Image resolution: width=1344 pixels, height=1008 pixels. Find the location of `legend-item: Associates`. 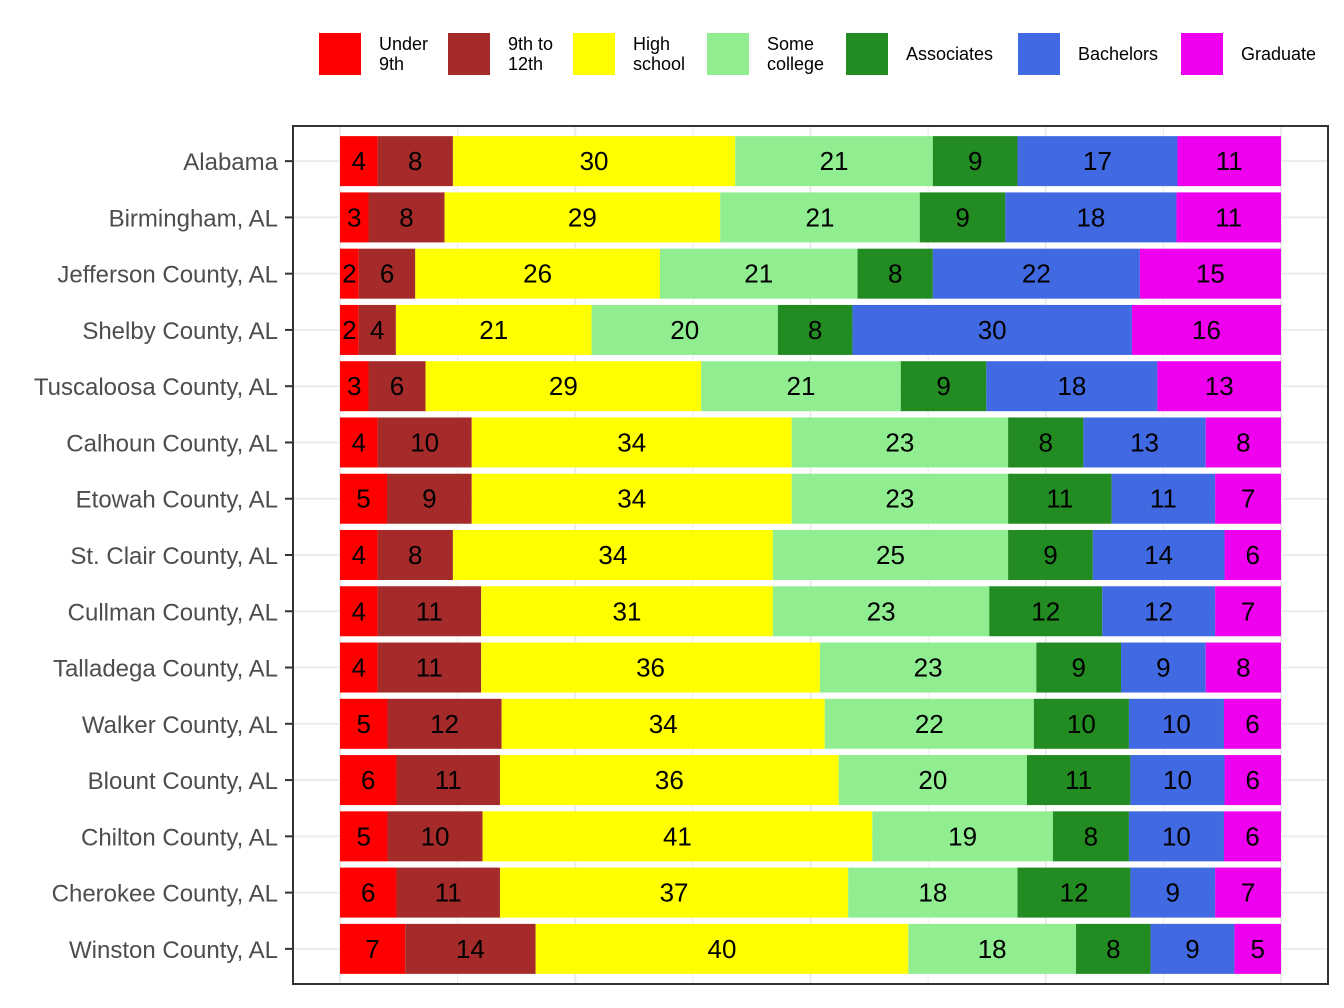

legend-item: Associates is located at coordinates (919, 54).